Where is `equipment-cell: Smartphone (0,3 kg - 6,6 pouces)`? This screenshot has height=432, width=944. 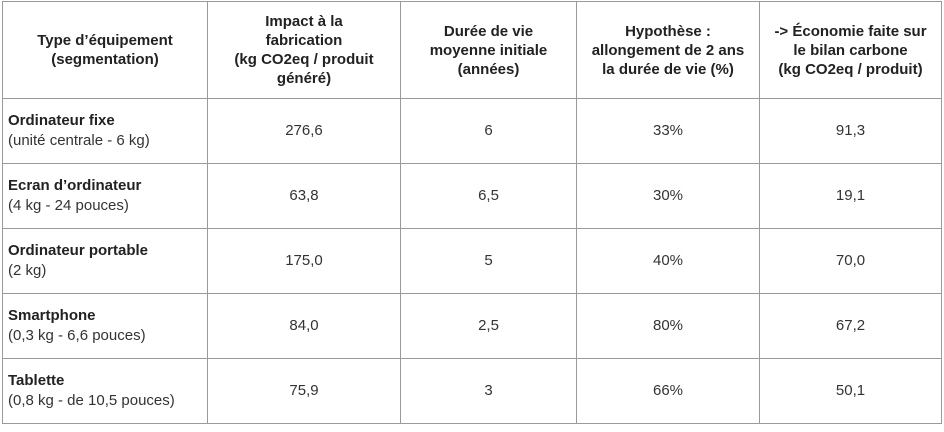
equipment-cell: Smartphone (0,3 kg - 6,6 pouces) is located at coordinates (105, 326).